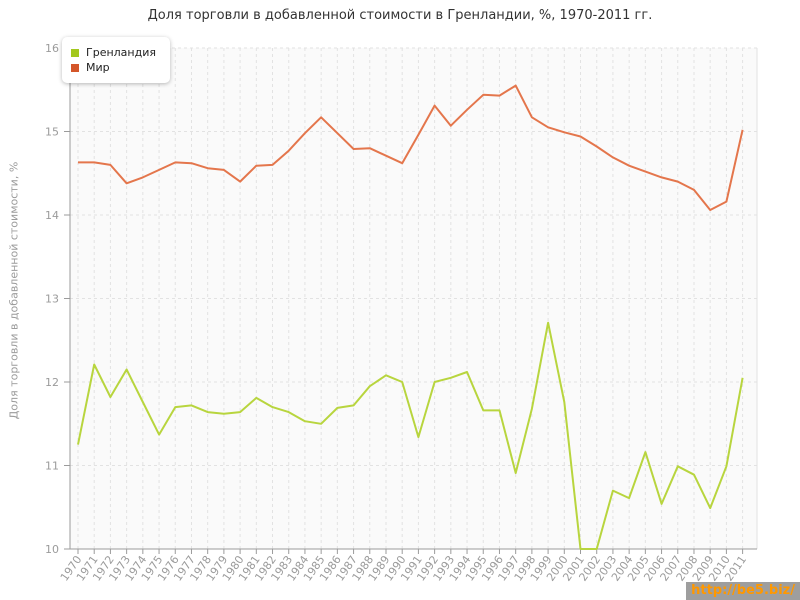 The width and height of the screenshot is (800, 600). I want to click on y-tick-label: 13, so click(52, 299).